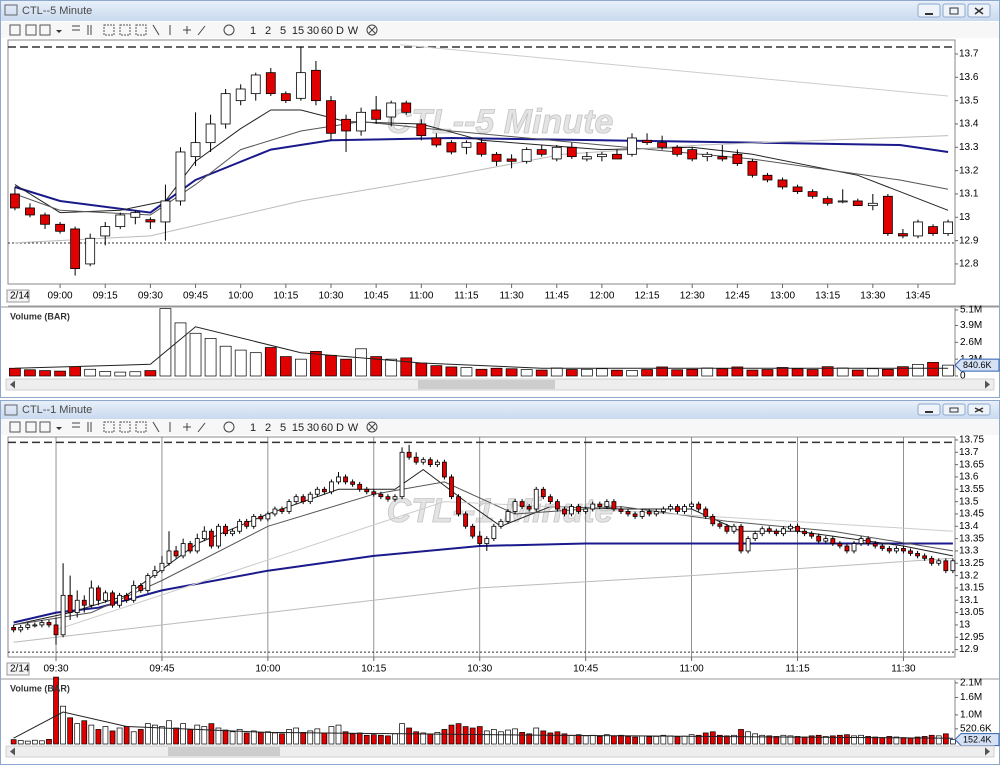 Image resolution: width=1000 pixels, height=765 pixels. Describe the element at coordinates (195, 296) in the screenshot. I see `x-tick-label: 09:45` at that location.